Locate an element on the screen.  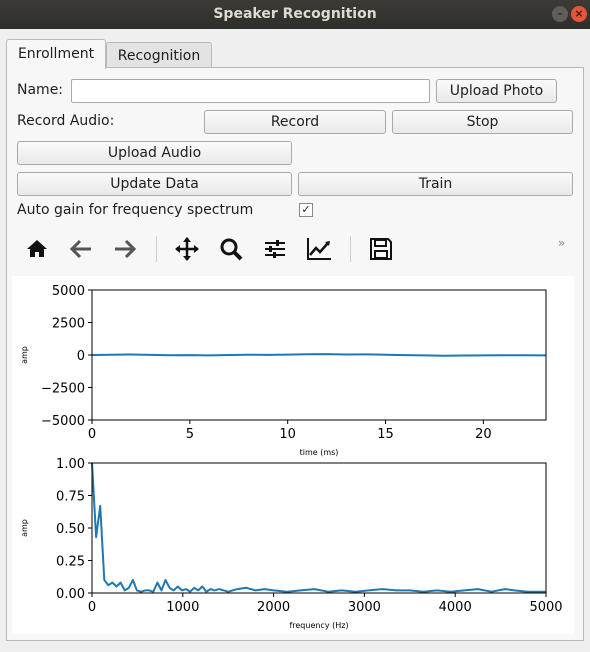
upload-photo-button: Upload Photo is located at coordinates (496, 91).